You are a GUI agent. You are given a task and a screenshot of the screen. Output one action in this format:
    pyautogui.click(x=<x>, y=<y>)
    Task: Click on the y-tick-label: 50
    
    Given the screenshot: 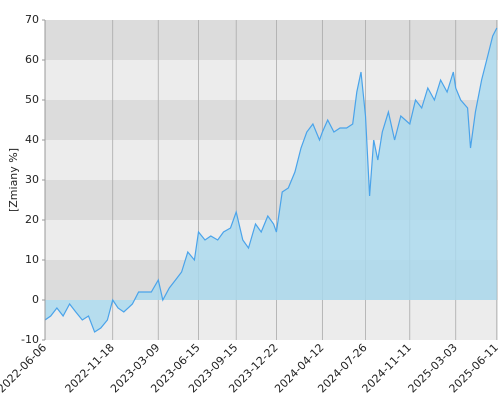 What is the action you would take?
    pyautogui.click(x=32, y=99)
    